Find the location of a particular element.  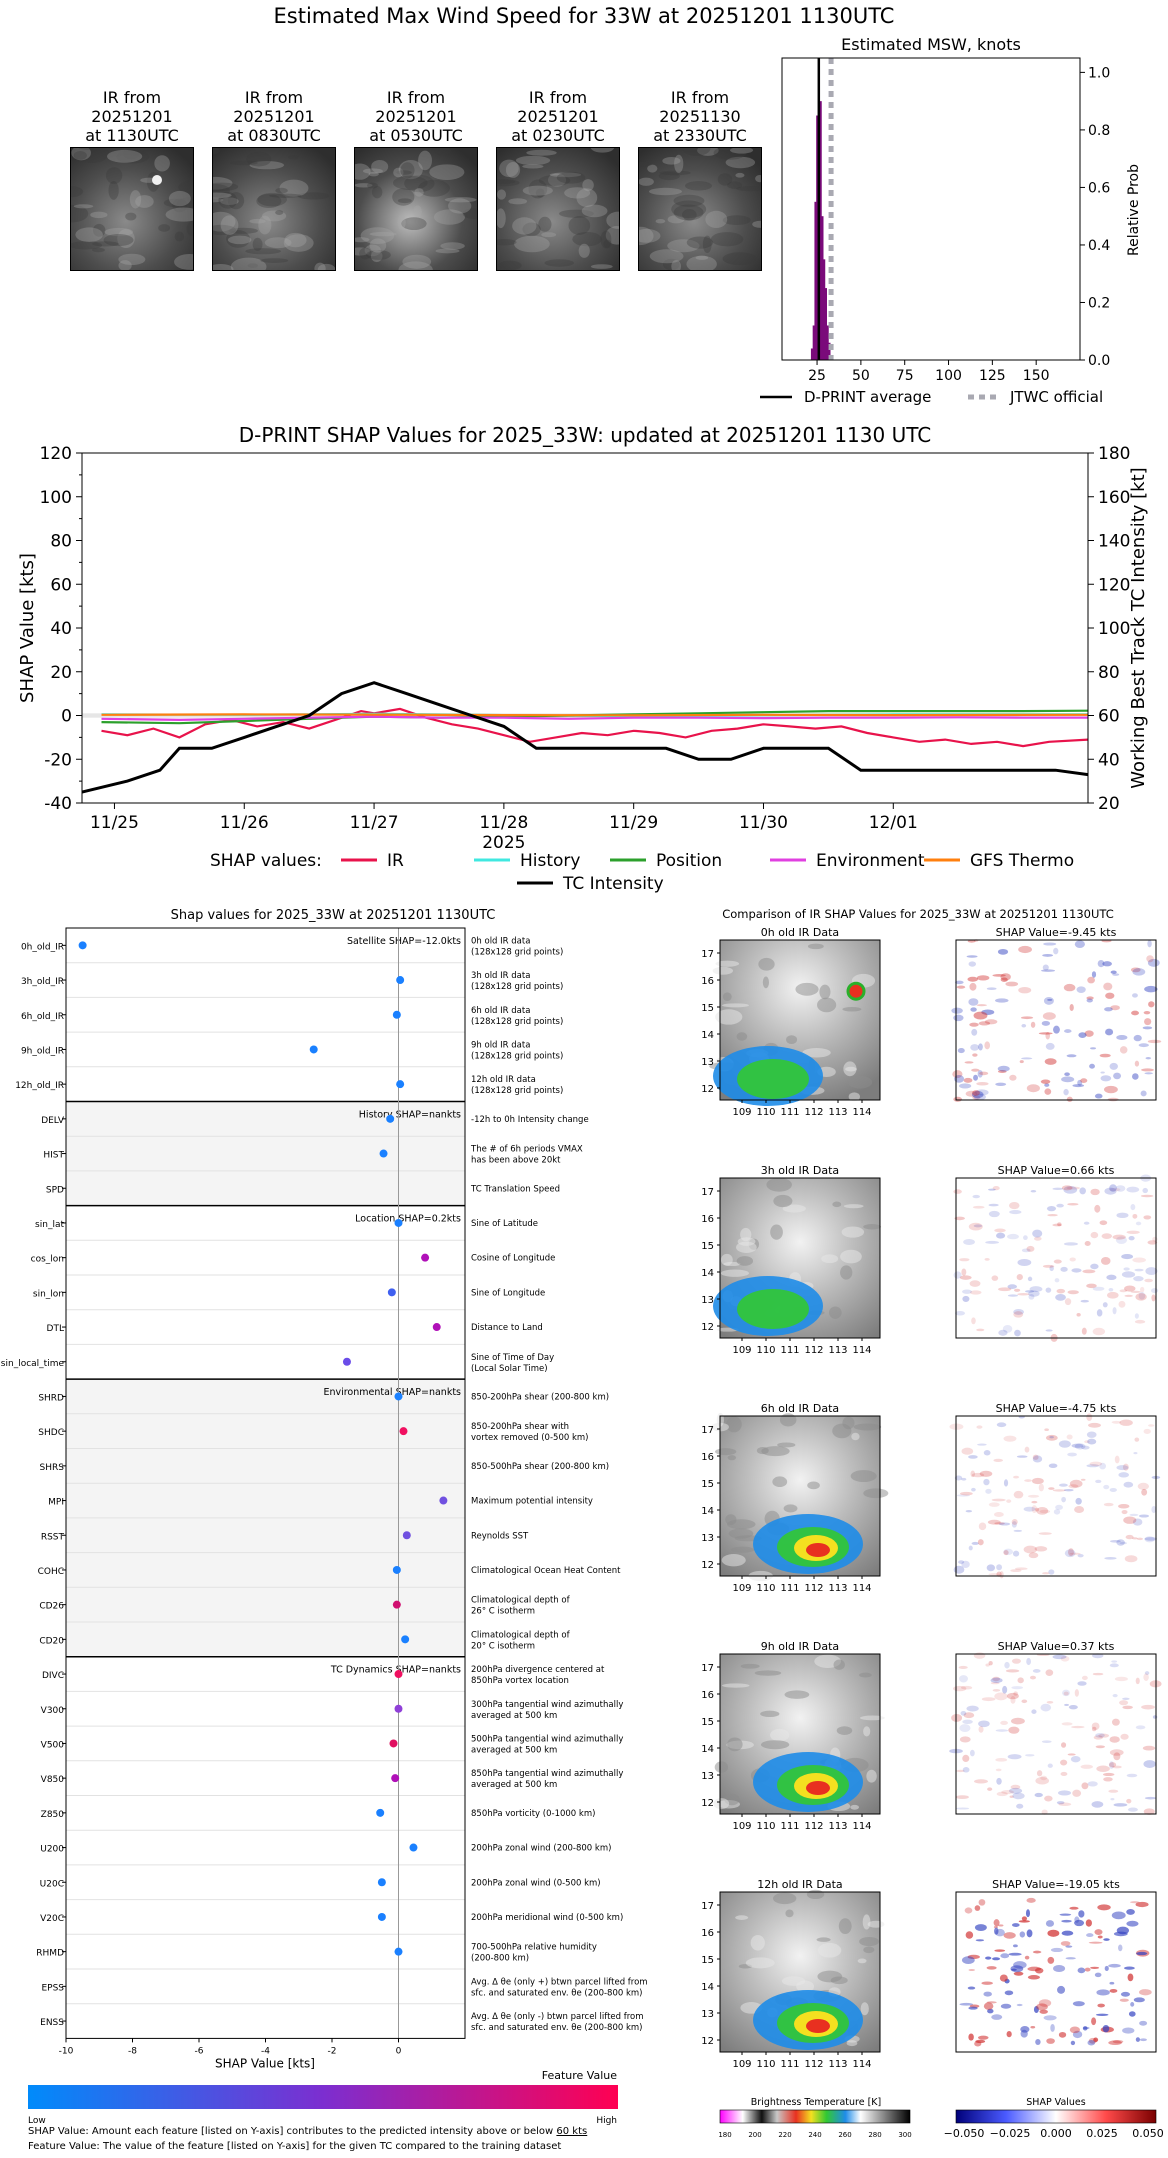

ir-thumbnail-image is located at coordinates (274, 209).